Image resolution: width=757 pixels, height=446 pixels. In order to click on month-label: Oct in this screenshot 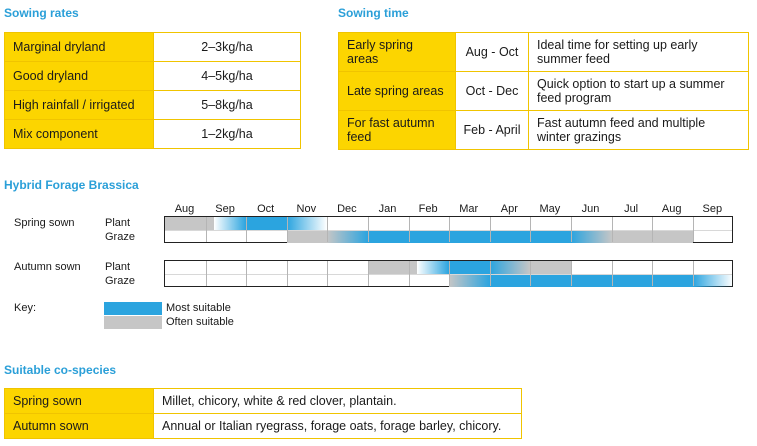, I will do `click(266, 209)`.